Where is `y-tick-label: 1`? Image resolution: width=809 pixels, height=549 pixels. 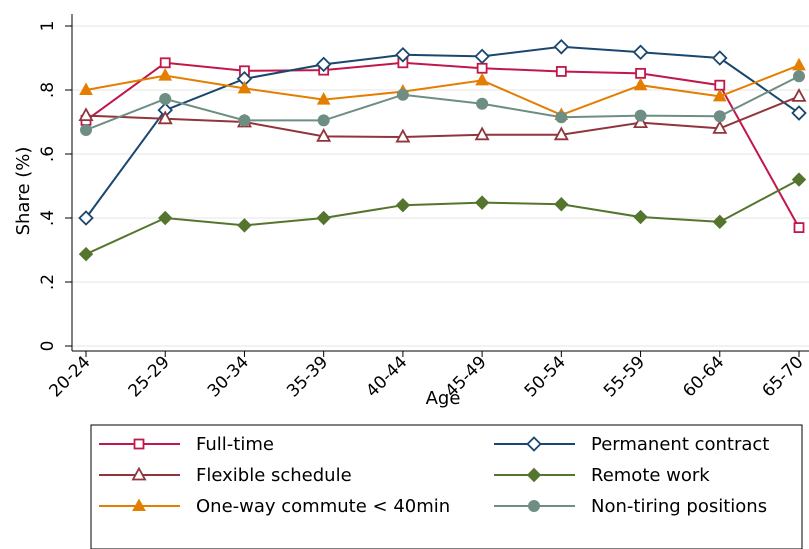 y-tick-label: 1 is located at coordinates (48, 26).